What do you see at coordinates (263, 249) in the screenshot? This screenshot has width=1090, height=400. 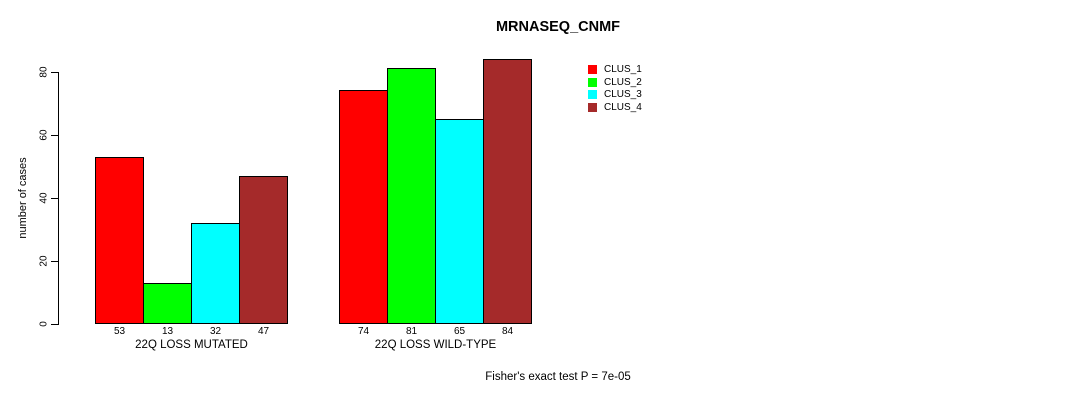 I see `bar-clus_4-group1` at bounding box center [263, 249].